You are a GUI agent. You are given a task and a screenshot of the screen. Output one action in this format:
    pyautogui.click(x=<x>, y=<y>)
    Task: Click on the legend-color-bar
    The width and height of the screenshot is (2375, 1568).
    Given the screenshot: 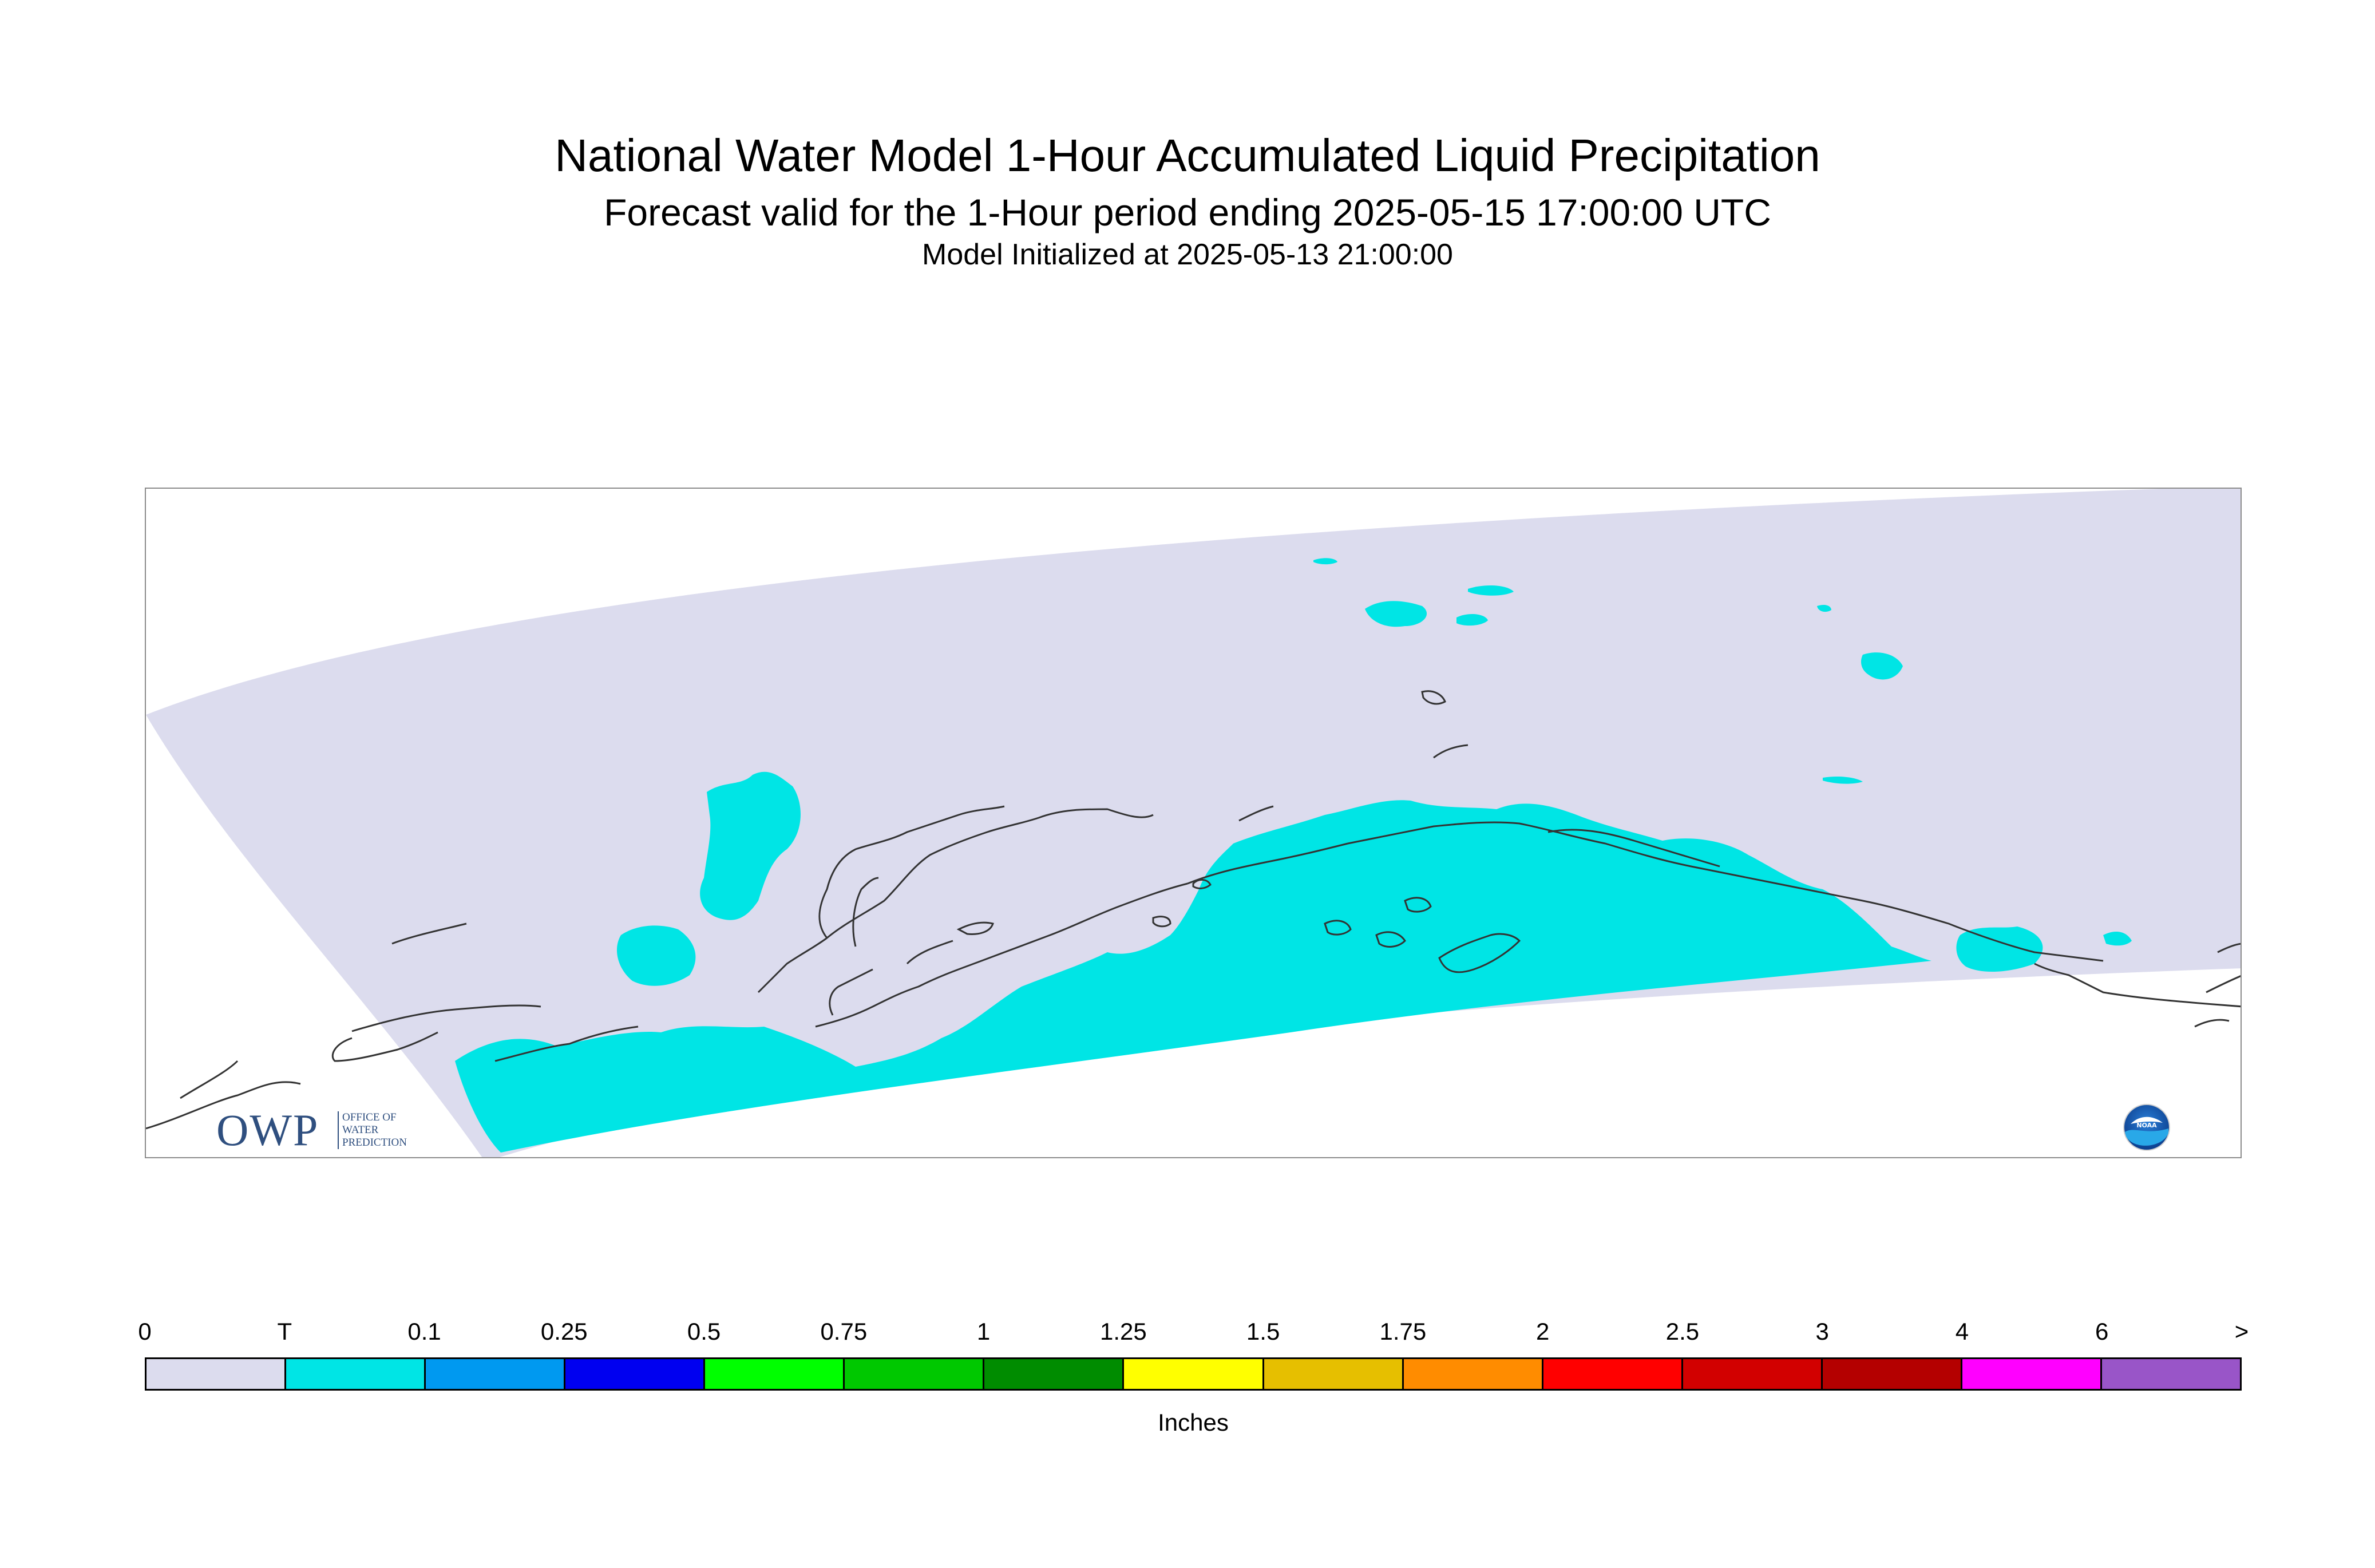 What is the action you would take?
    pyautogui.click(x=1194, y=1374)
    